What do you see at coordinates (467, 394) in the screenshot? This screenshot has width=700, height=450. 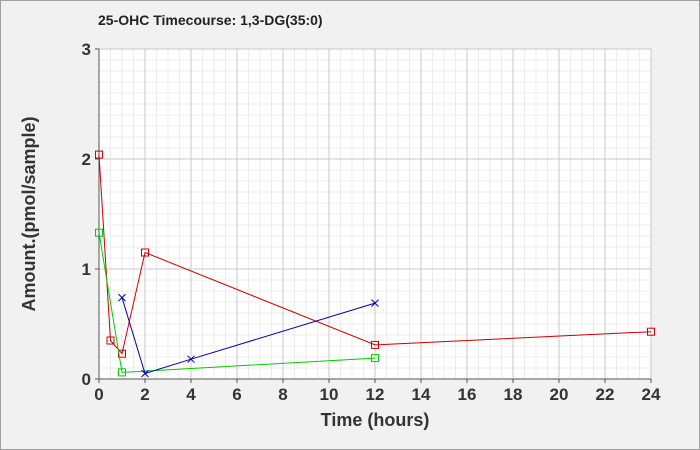 I see `x-tick-label: 16` at bounding box center [467, 394].